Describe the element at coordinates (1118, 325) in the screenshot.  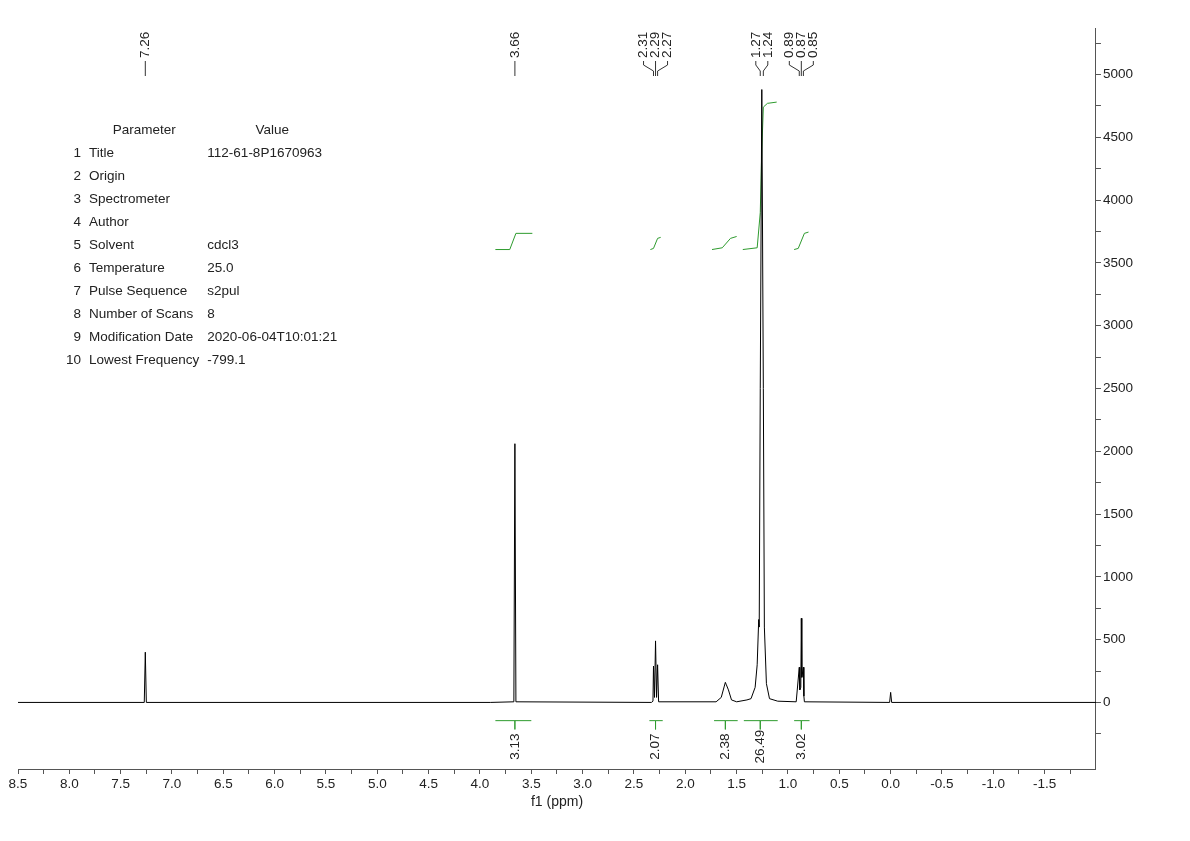
I see `y-tick-label: 3000` at that location.